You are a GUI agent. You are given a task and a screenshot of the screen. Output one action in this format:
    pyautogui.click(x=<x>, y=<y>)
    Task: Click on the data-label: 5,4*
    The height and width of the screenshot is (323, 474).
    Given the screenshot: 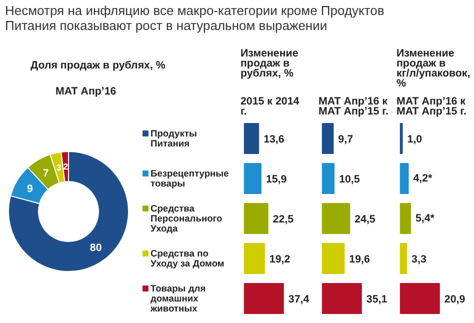 What is the action you would take?
    pyautogui.click(x=425, y=218)
    